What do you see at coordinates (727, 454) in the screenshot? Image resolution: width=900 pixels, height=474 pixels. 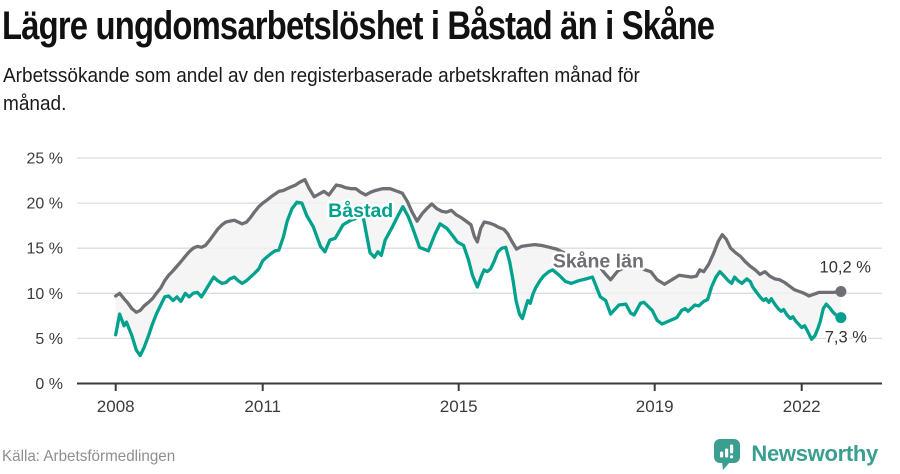 I see `newsworthy-logo-icon` at bounding box center [727, 454].